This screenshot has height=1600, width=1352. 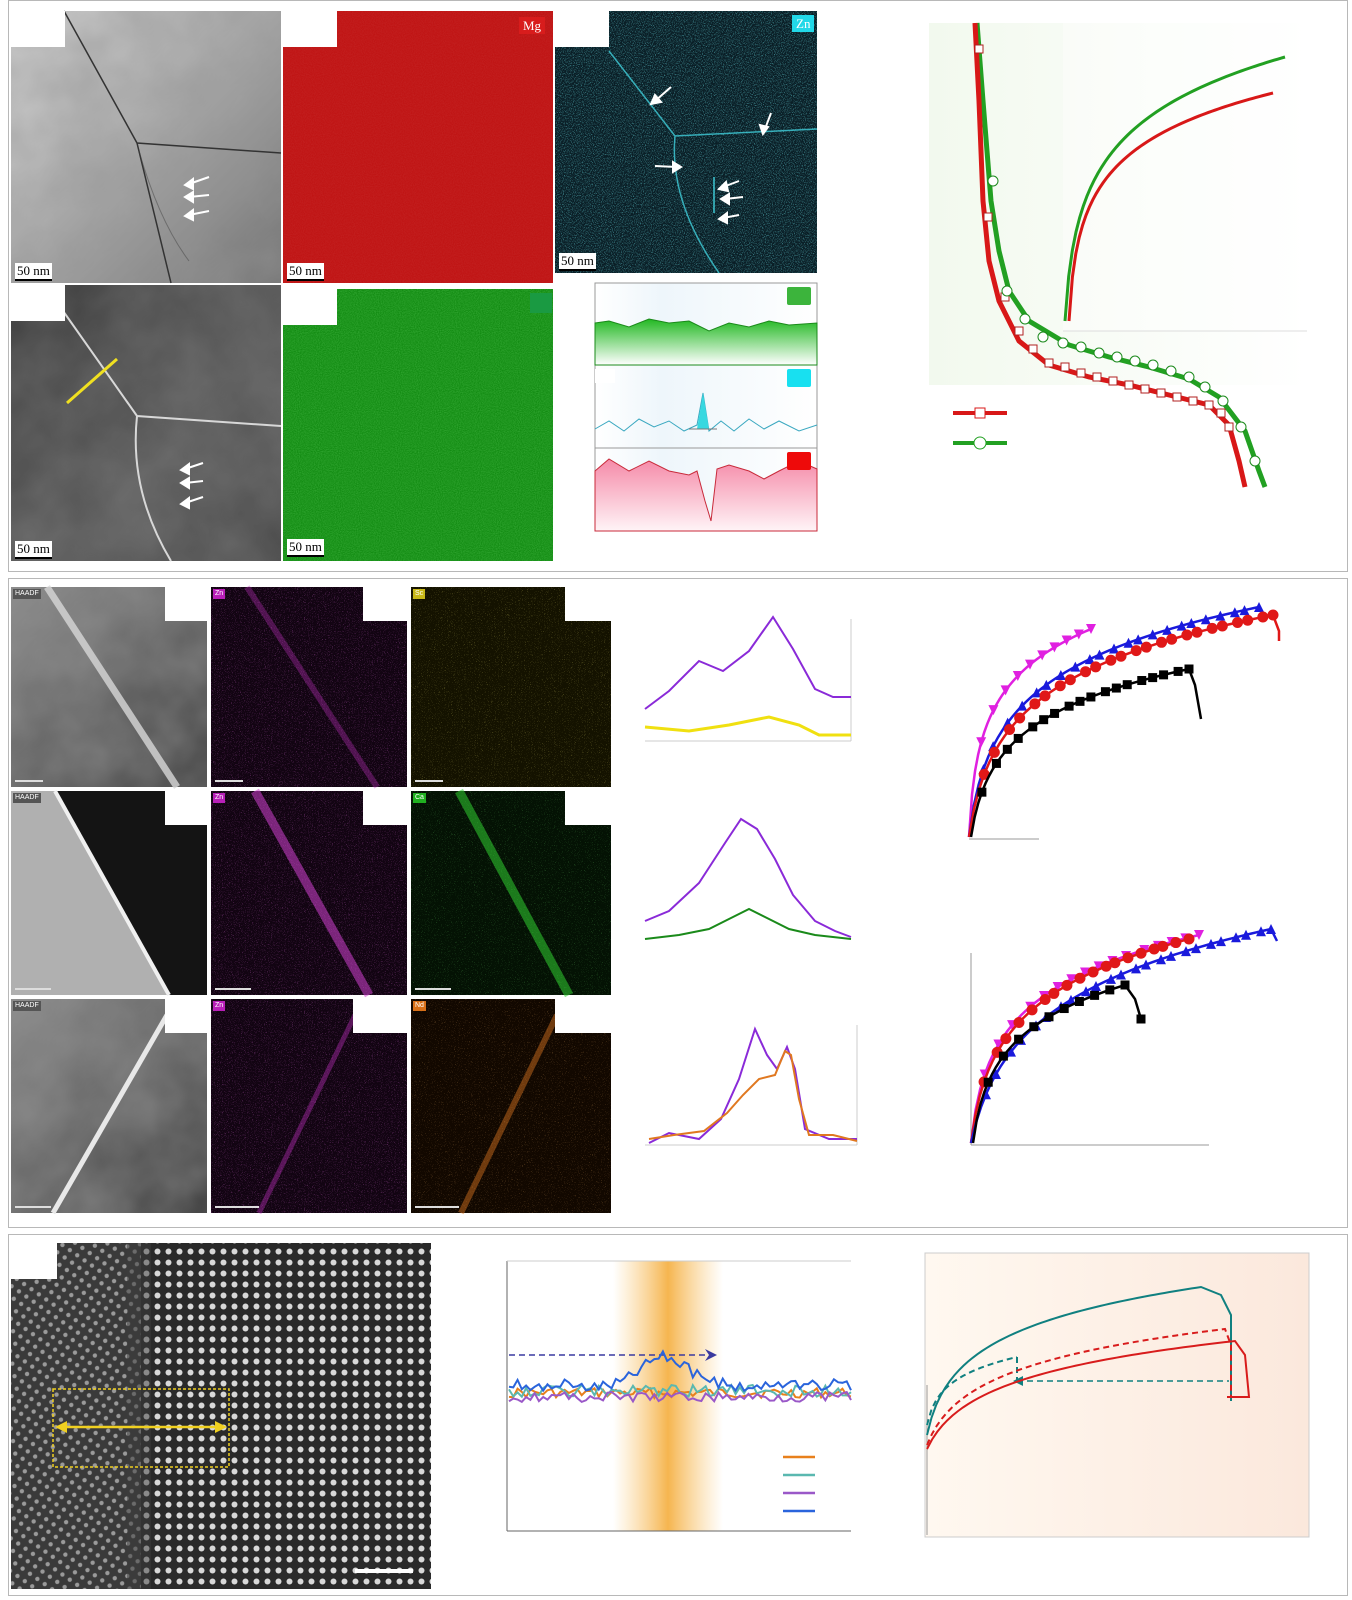 I want to click on legend-red-marker, so click(x=980, y=413).